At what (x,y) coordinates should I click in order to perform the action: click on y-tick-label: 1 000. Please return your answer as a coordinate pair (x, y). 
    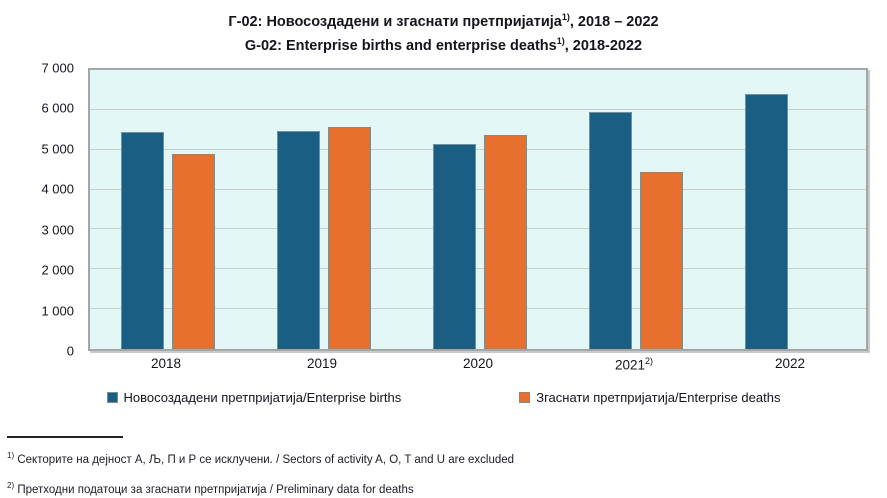
    Looking at the image, I should click on (57, 311).